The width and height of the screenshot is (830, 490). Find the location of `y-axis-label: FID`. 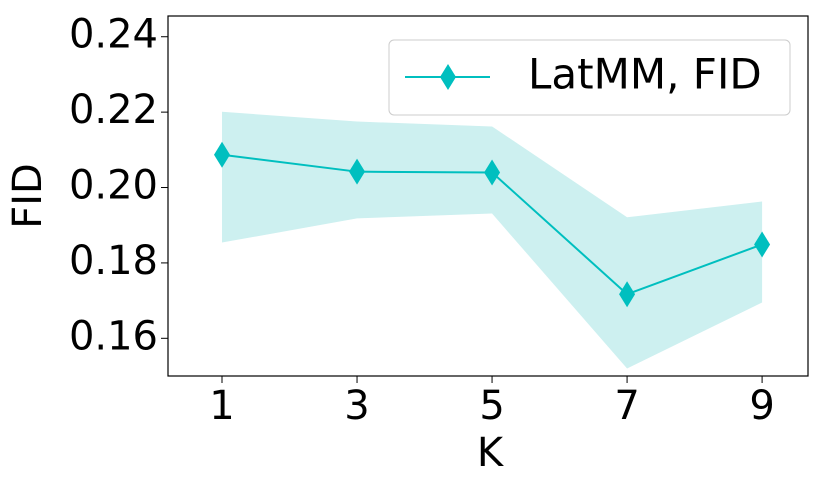

y-axis-label: FID is located at coordinates (28, 196).